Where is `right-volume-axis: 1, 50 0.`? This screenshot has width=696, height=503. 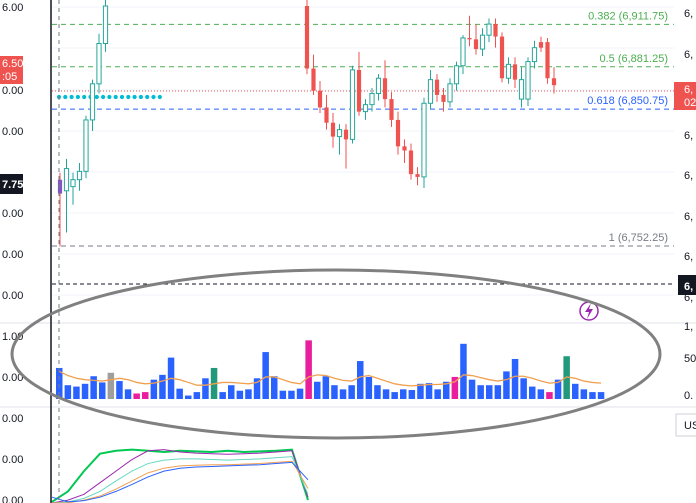 right-volume-axis: 1, 50 0. is located at coordinates (690, 361).